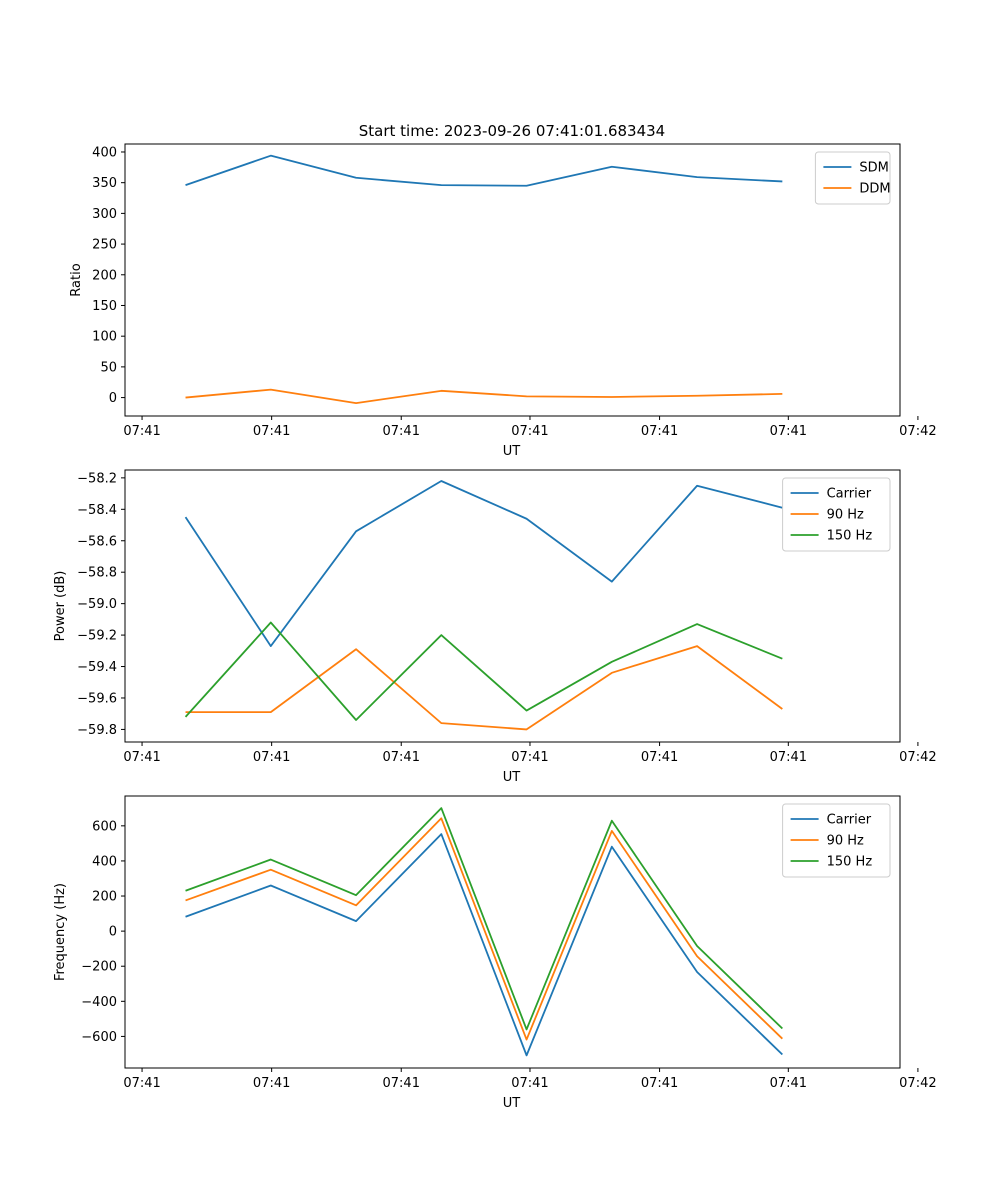 The image size is (1000, 1200). Describe the element at coordinates (104, 214) in the screenshot. I see `y-tick-label: 300` at that location.